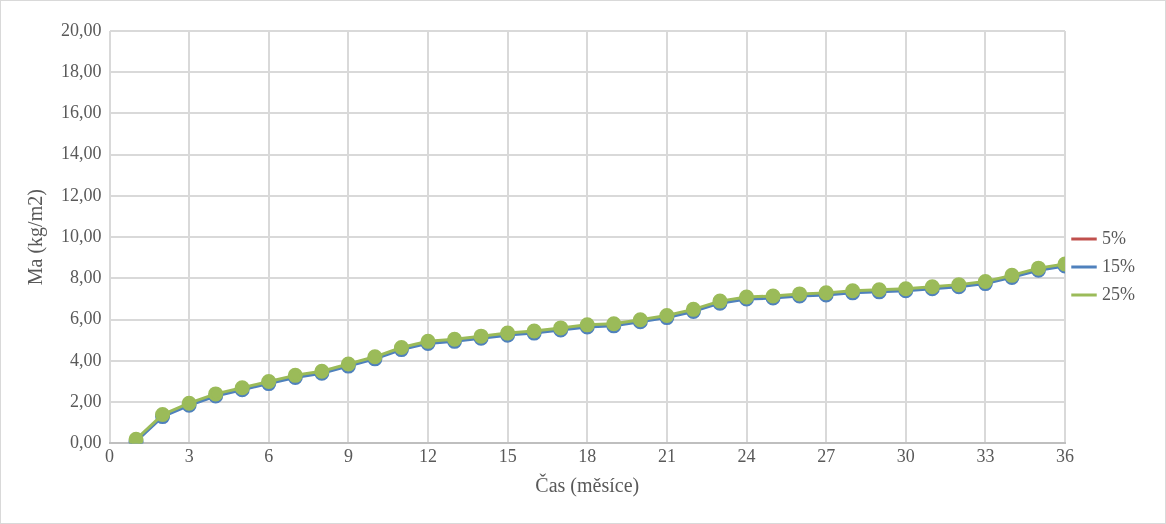  What do you see at coordinates (1119, 265) in the screenshot?
I see `legend-label: 15%` at bounding box center [1119, 265].